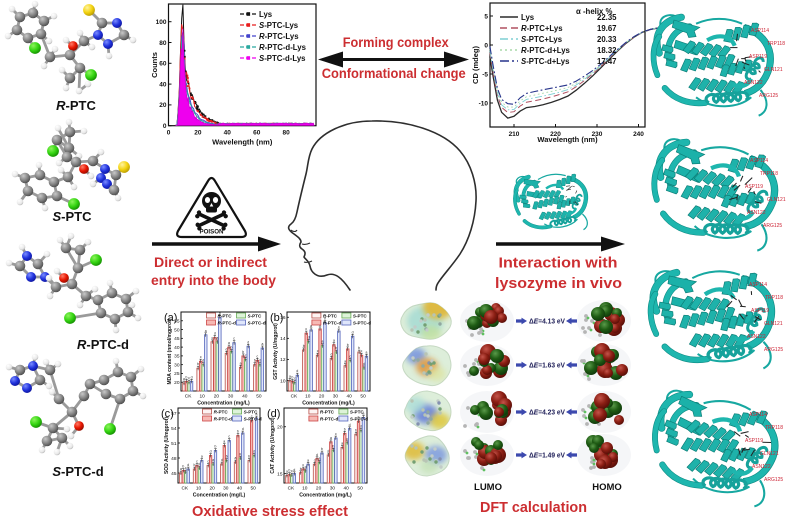 This screenshot has width=800, height=519. What do you see at coordinates (486, 16) in the screenshot?
I see `svg-text: 5` at bounding box center [486, 16].